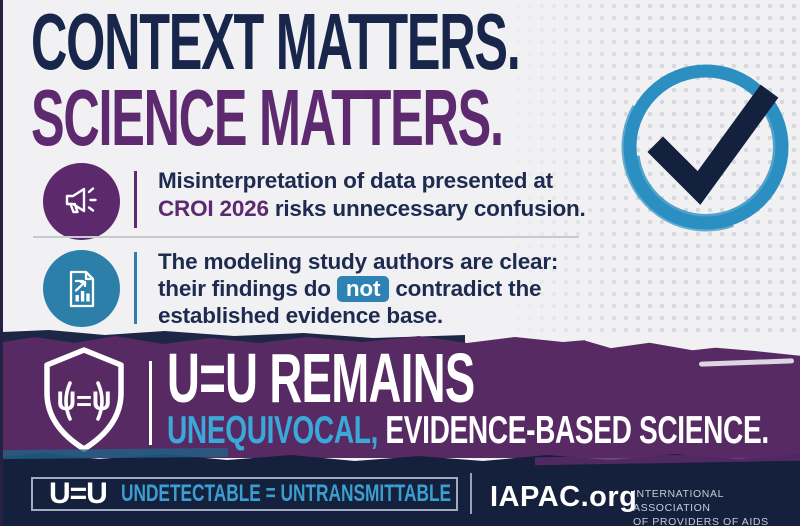 This screenshot has width=800, height=526. Describe the element at coordinates (272, 430) in the screenshot. I see `unequivocal-highlight: UNEQUIVOCAL,` at that location.